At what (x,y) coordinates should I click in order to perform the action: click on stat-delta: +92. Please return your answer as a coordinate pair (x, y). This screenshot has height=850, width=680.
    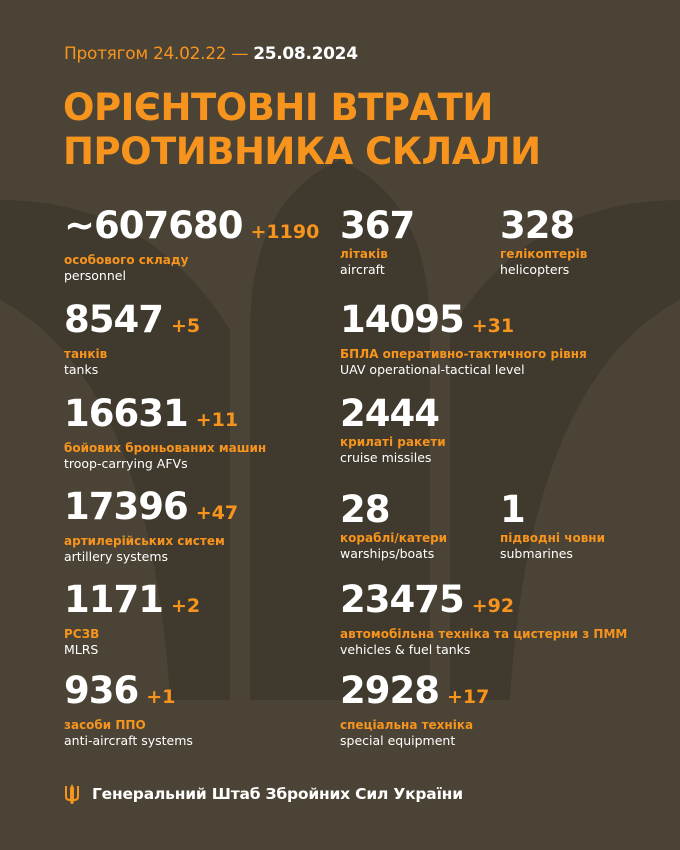
    Looking at the image, I should click on (493, 606).